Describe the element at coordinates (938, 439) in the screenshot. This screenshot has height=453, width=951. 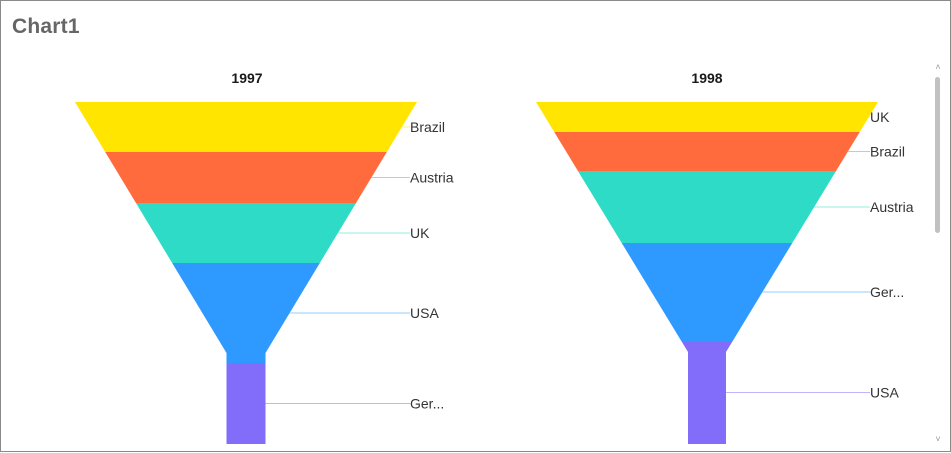
I see `scroll-down-icon: ˅` at that location.